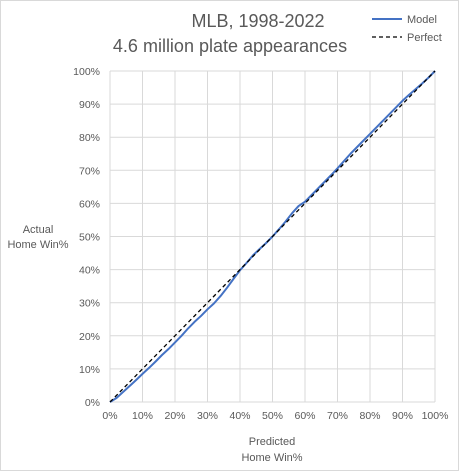 Image resolution: width=459 pixels, height=471 pixels. I want to click on y-tick-label: 0%, so click(92, 403).